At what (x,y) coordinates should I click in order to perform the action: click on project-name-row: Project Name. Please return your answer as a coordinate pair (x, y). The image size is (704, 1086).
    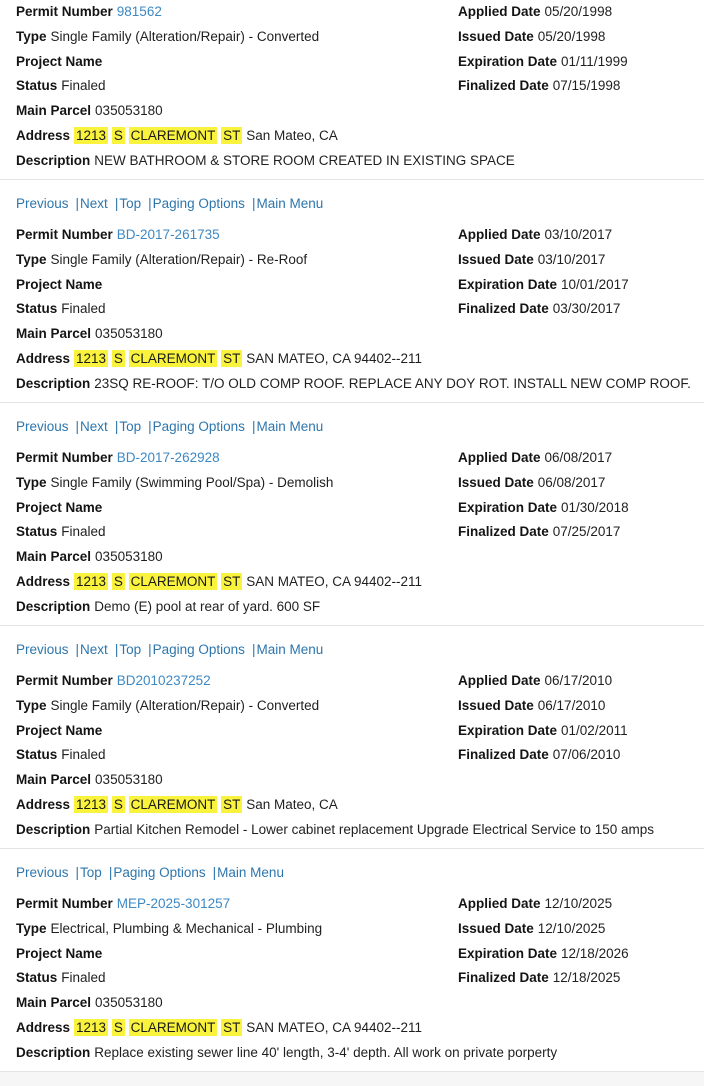
    Looking at the image, I should click on (360, 731).